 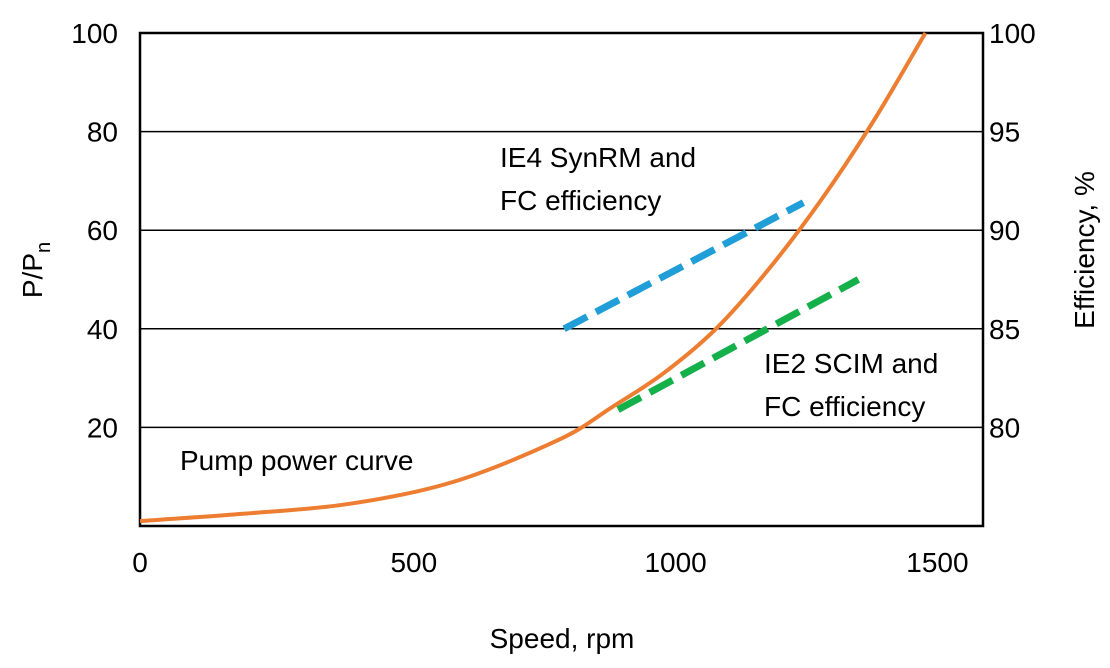 I want to click on x-axis-label: Speed, rpm, so click(x=562, y=638).